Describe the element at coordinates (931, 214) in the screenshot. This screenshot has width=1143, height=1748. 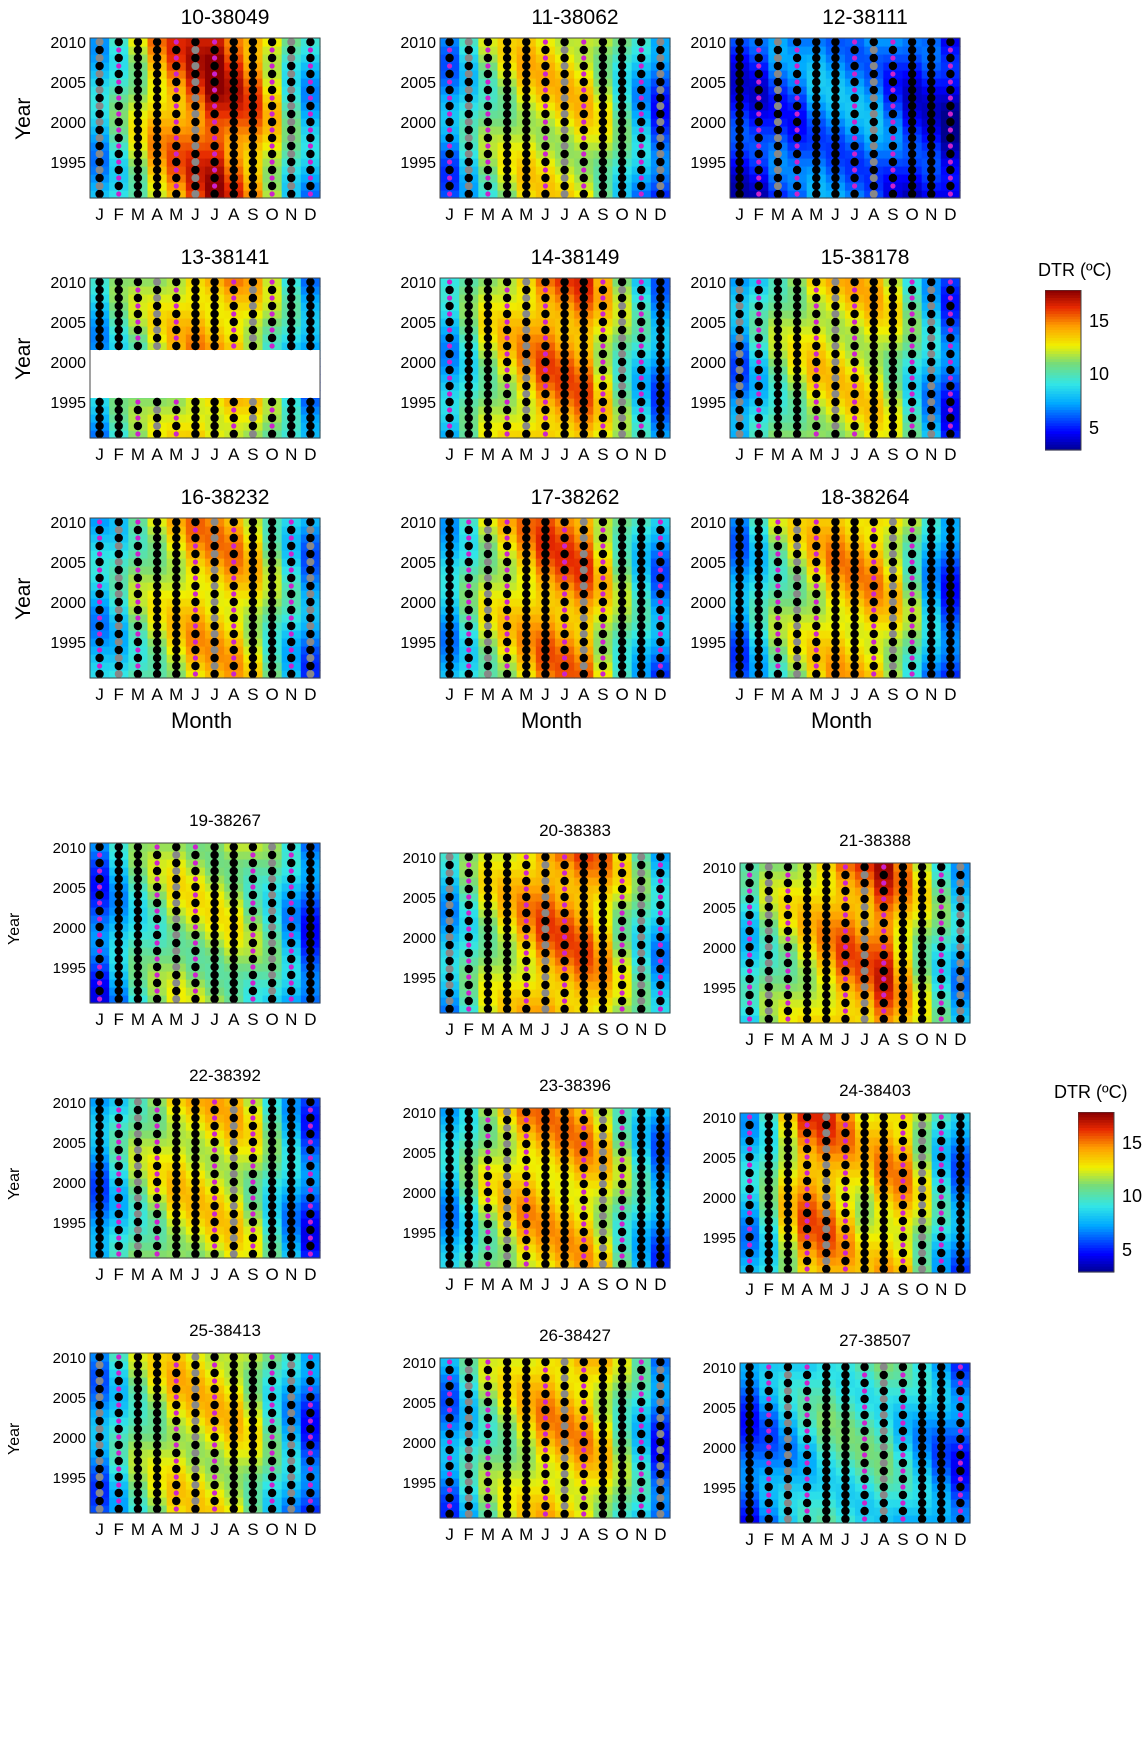
I see `x-tick-label: N` at that location.